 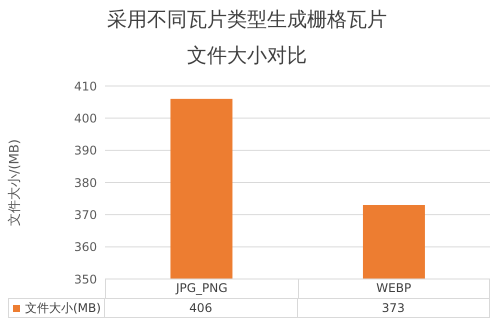 I want to click on y-tick-label: 410, so click(x=85, y=86).